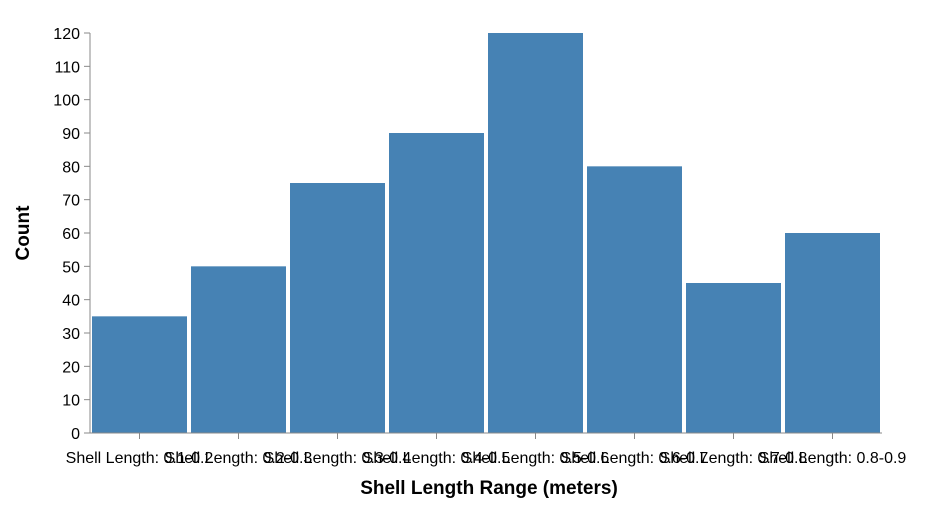 The width and height of the screenshot is (934, 506). Describe the element at coordinates (734, 458) in the screenshot. I see `x-tick-label: Shell Length: 0.7-0.8` at that location.